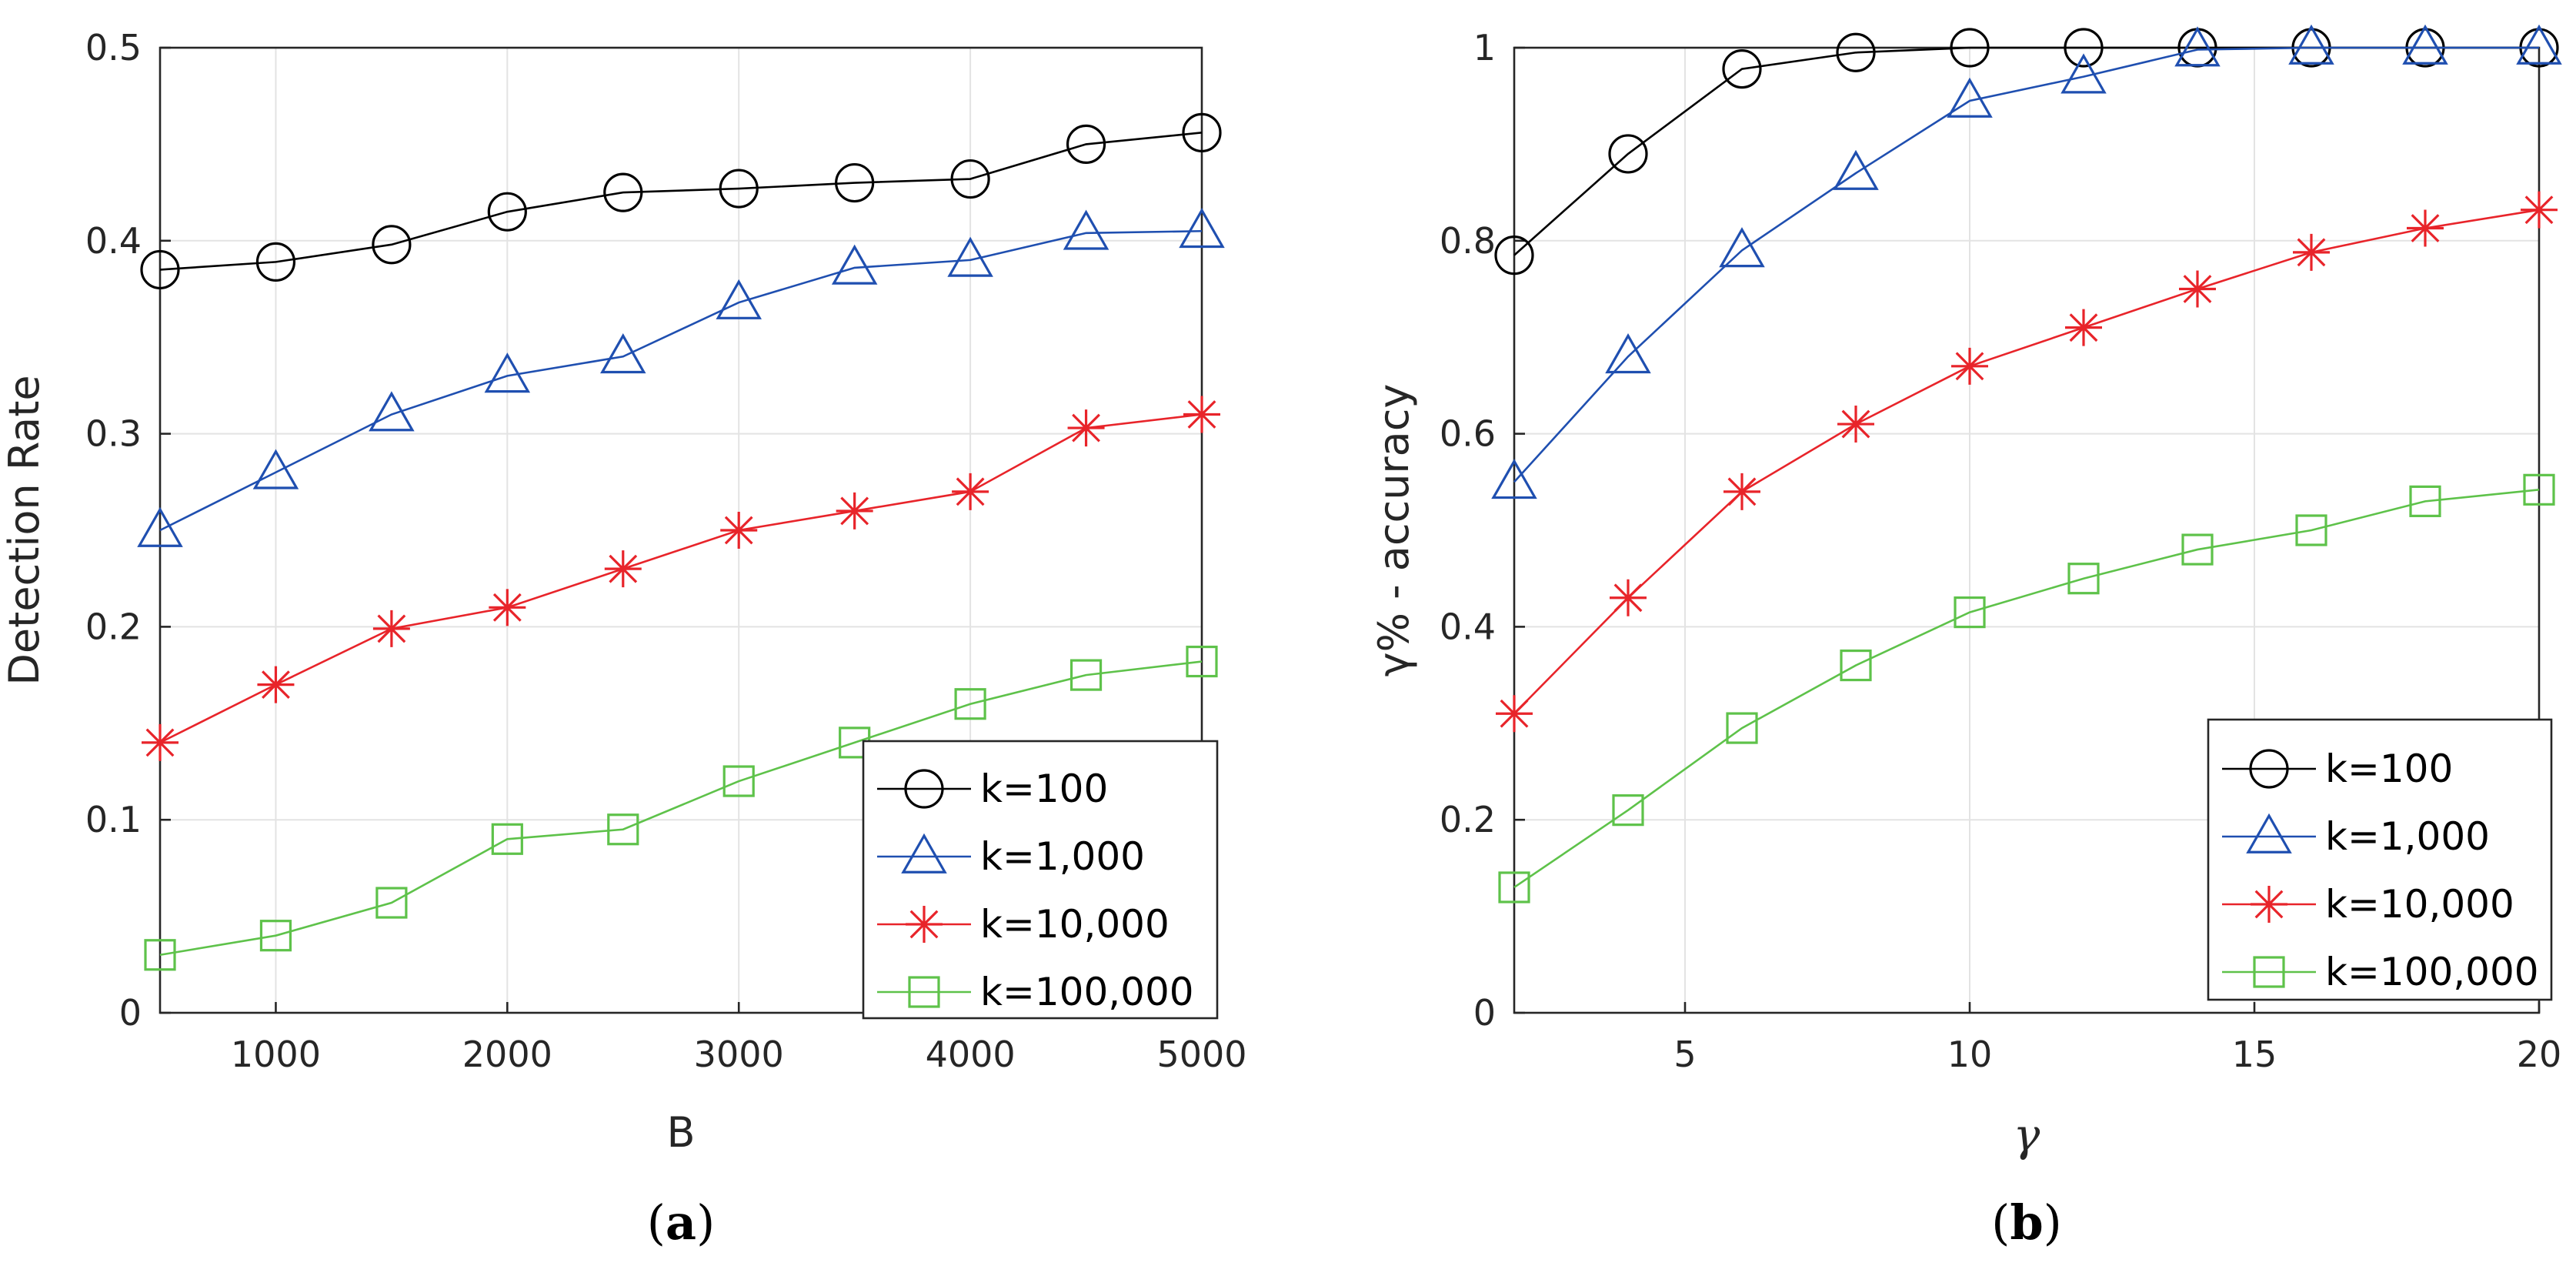 This screenshot has height=1266, width=2576. I want to click on panel-caption: (a), so click(682, 1222).